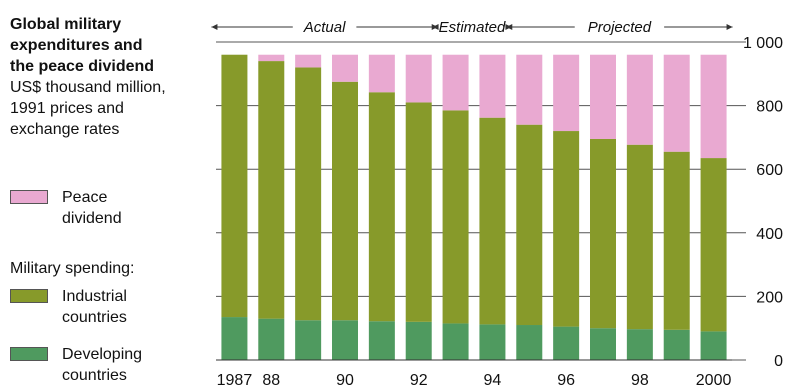  What do you see at coordinates (493, 380) in the screenshot?
I see `x-tick-label-7: 94` at bounding box center [493, 380].